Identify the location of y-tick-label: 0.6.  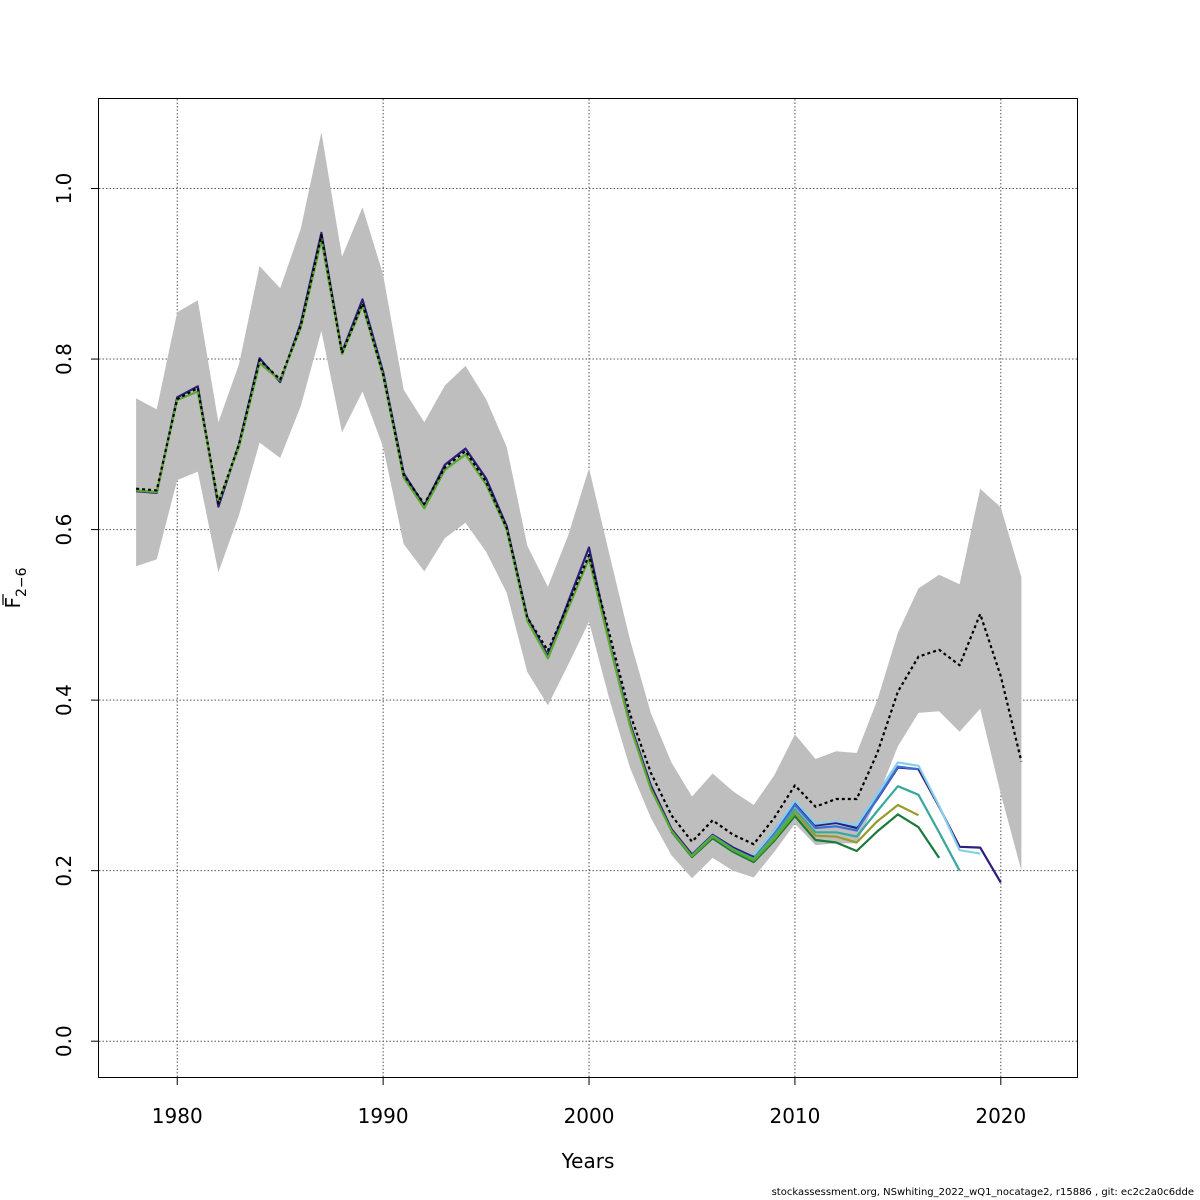
(64, 530).